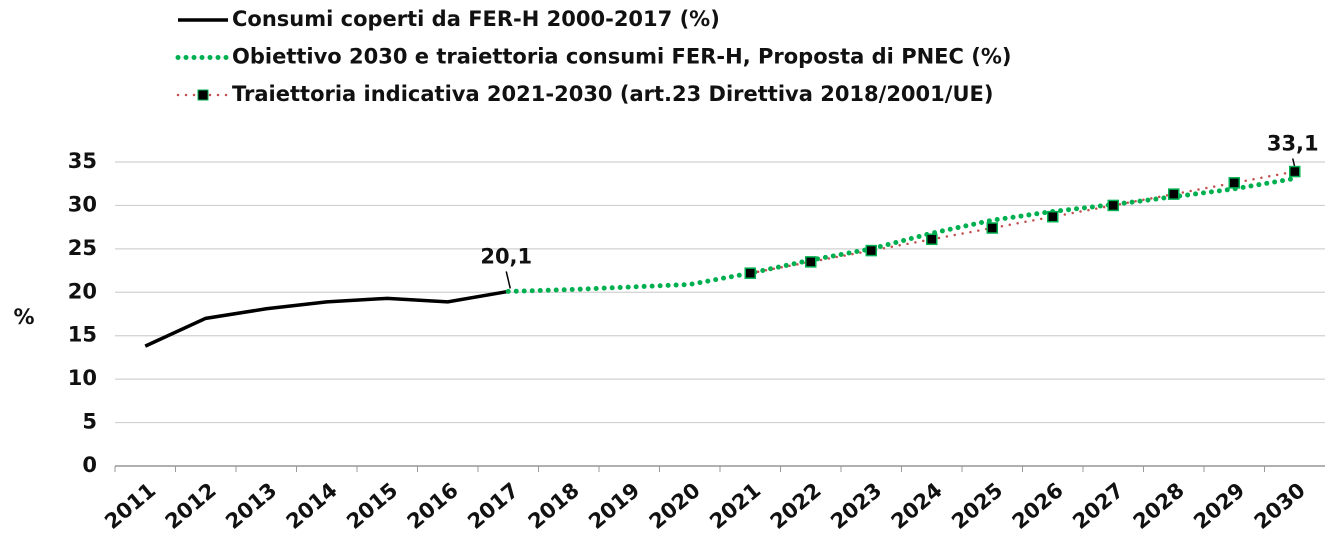 This screenshot has width=1329, height=550. What do you see at coordinates (312, 506) in the screenshot?
I see `x-tick-label: 2014` at bounding box center [312, 506].